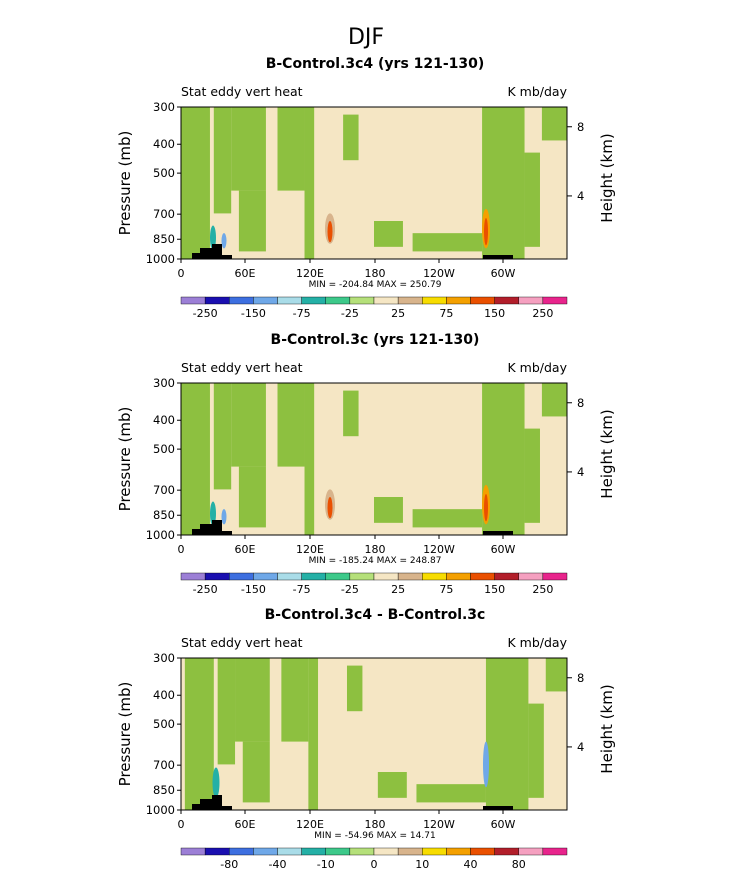 This screenshot has height=873, width=733. I want to click on min-max-stats: MIN = -204.84 MAX = 250.79, so click(375, 285).